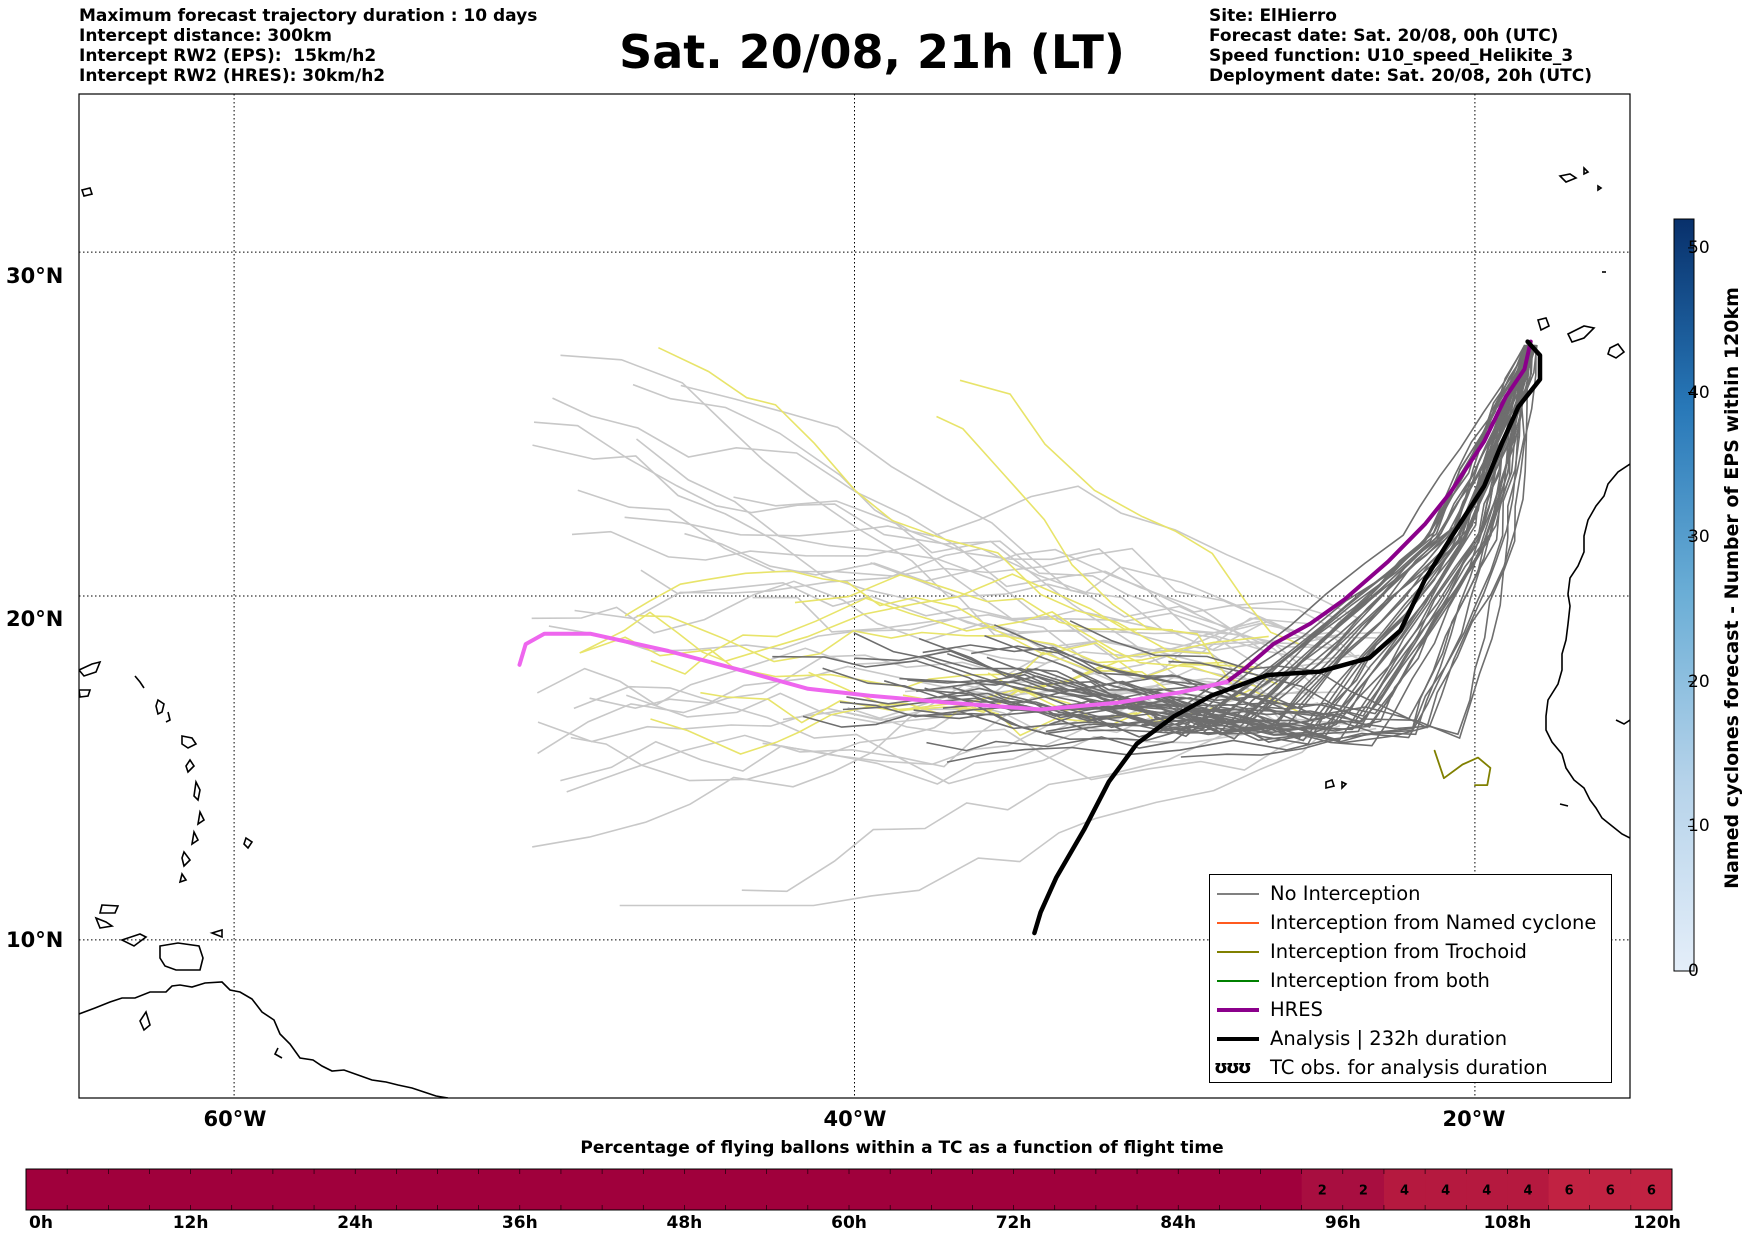  What do you see at coordinates (519, 1223) in the screenshot?
I see `flight-time-tick-label: 36h` at bounding box center [519, 1223].